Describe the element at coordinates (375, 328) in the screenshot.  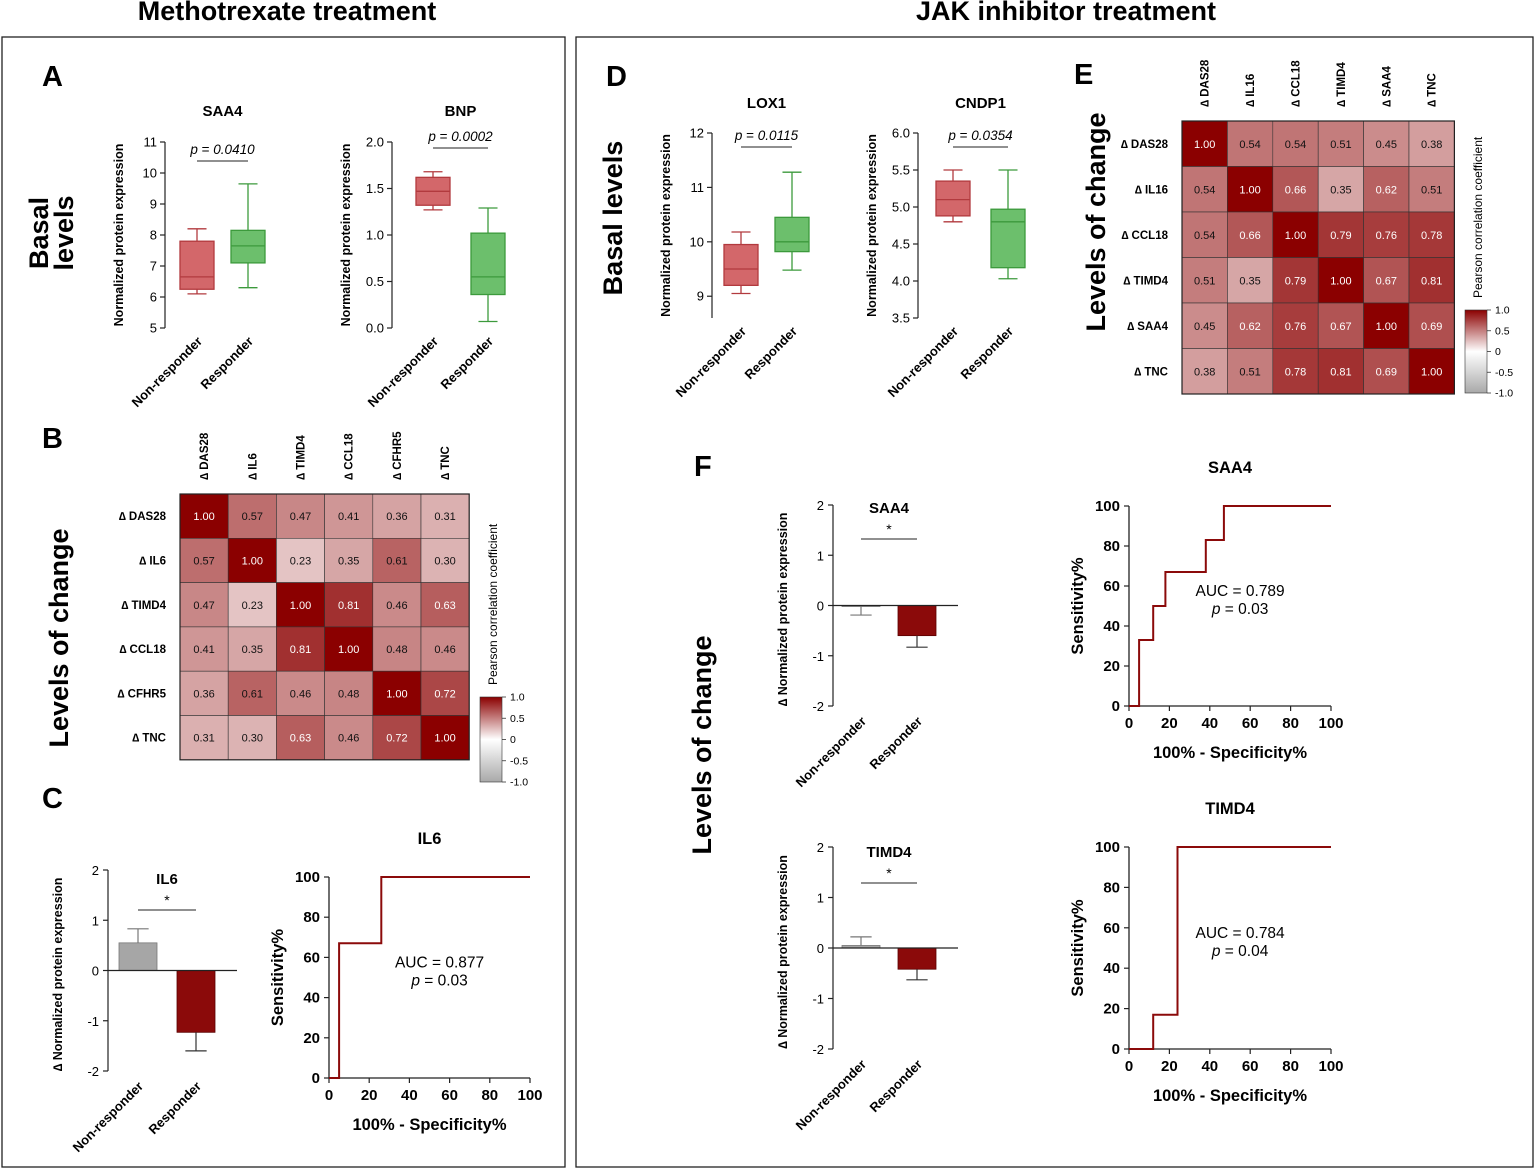
I see `y-tick-label: 0.0` at that location.